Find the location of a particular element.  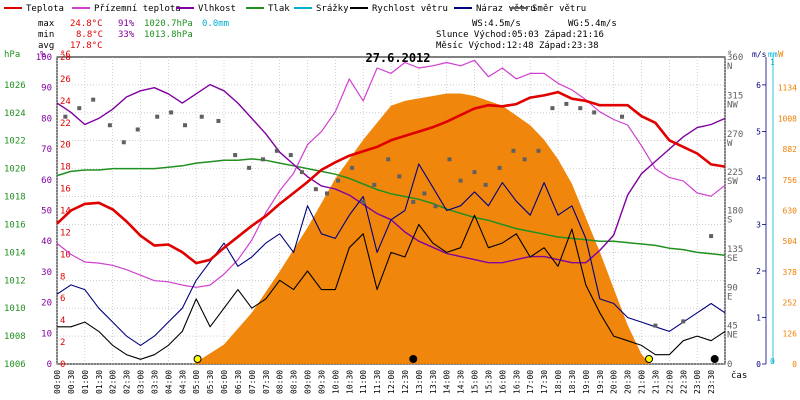

time-tick: 09:00 is located at coordinates (308, 382).